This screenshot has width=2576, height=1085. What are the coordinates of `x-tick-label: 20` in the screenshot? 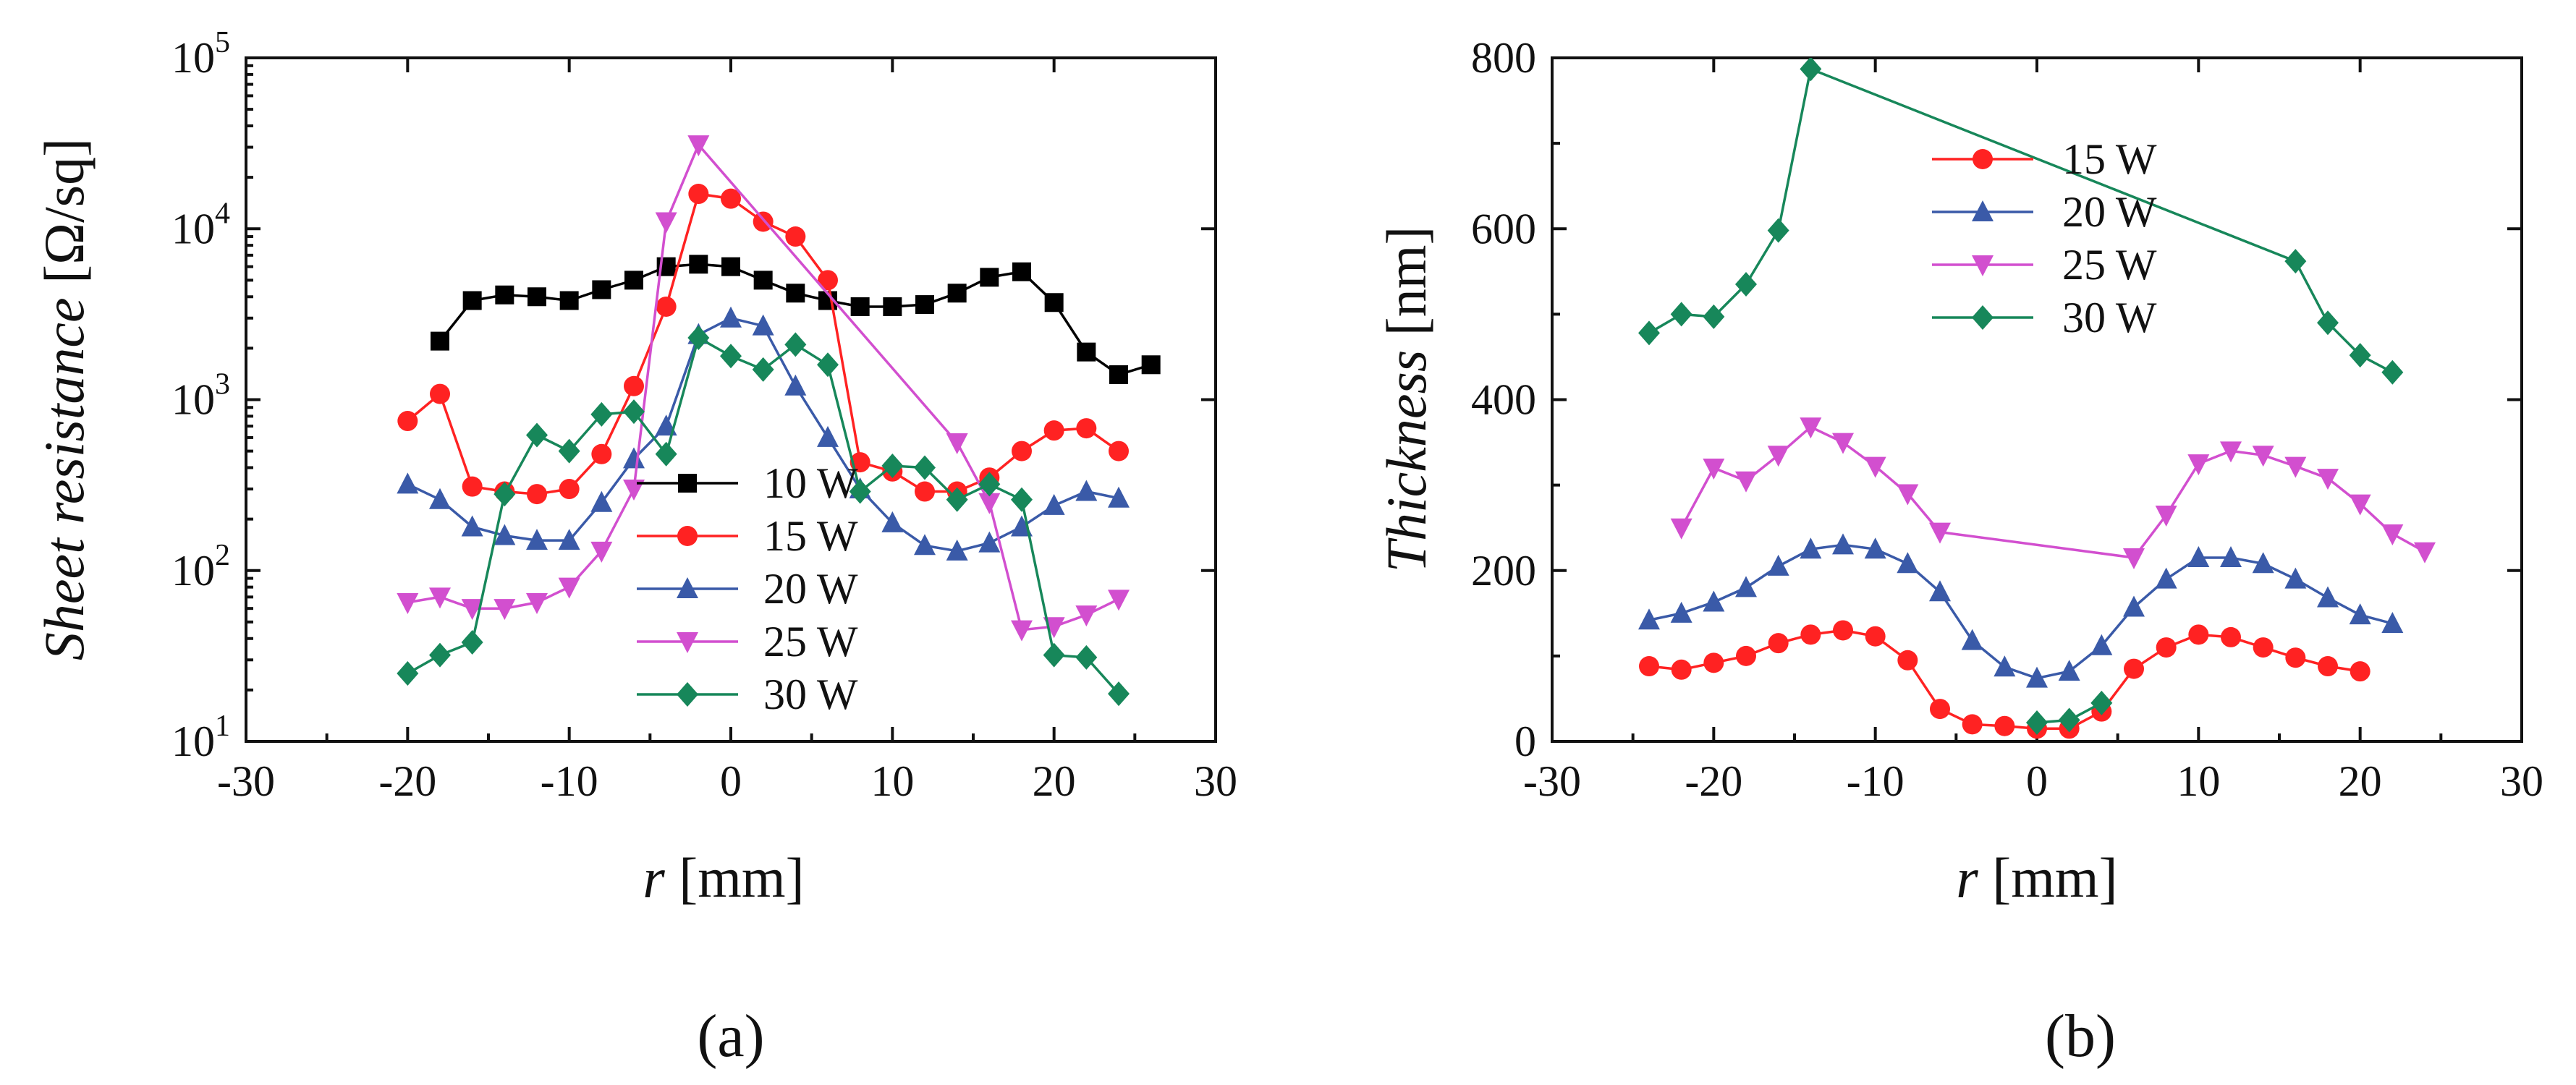 It's located at (1054, 781).